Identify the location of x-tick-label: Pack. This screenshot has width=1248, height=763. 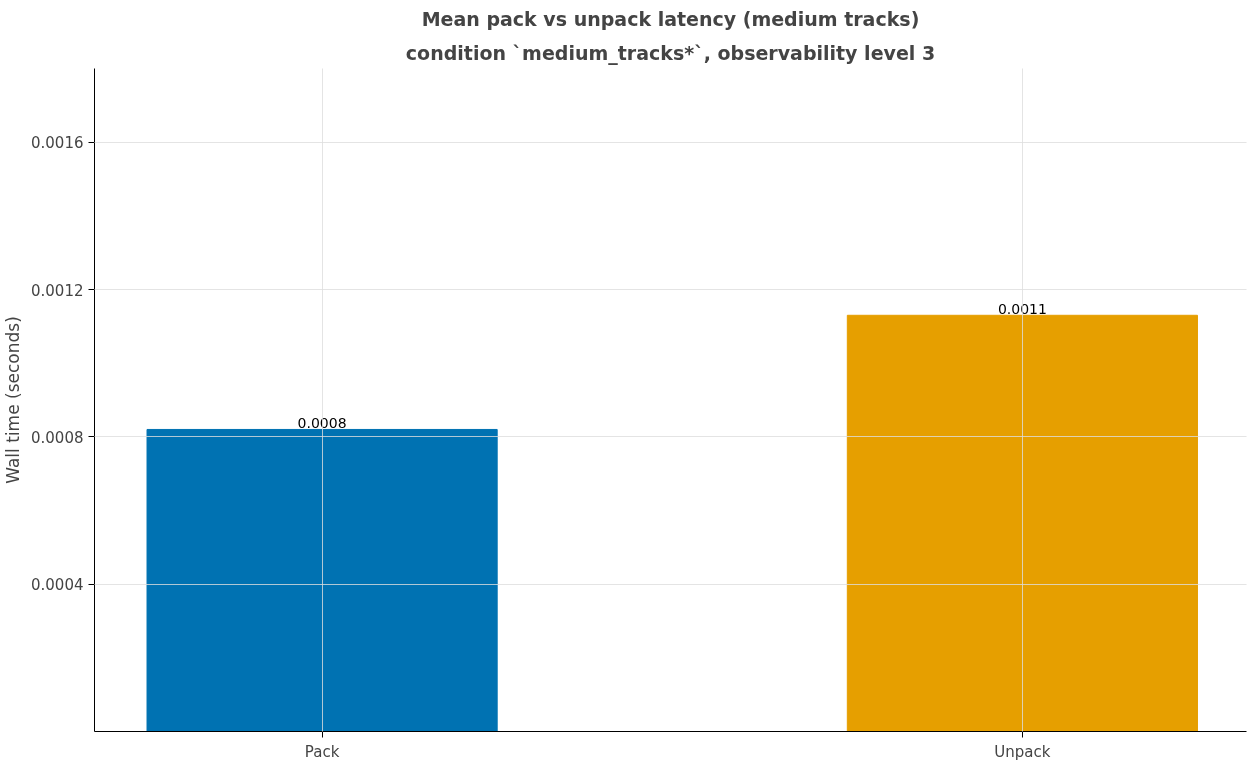
(322, 751).